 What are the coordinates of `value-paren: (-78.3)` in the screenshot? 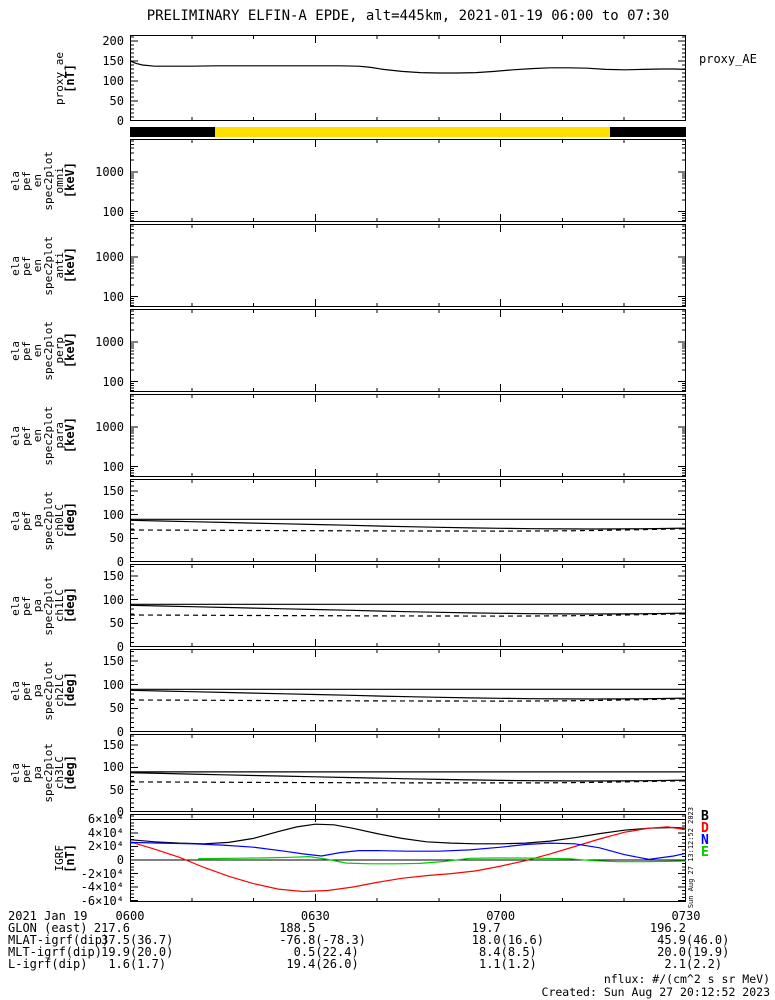 It's located at (340, 940).